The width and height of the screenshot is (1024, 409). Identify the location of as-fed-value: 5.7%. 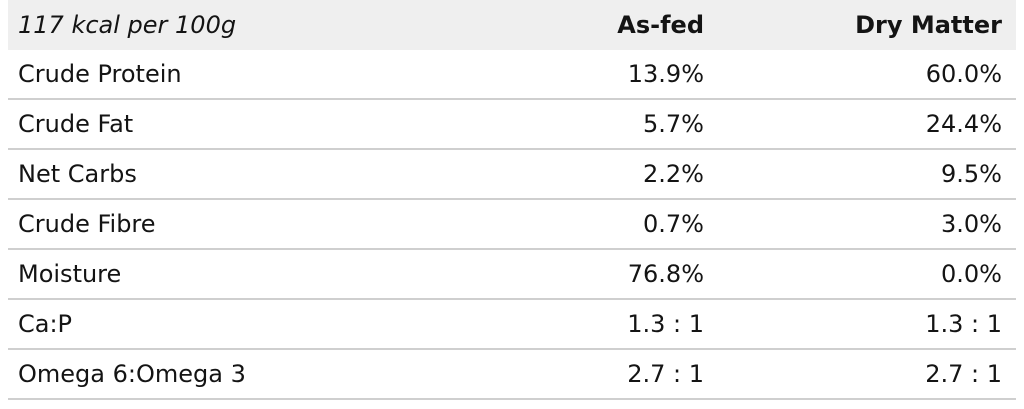
(673, 124).